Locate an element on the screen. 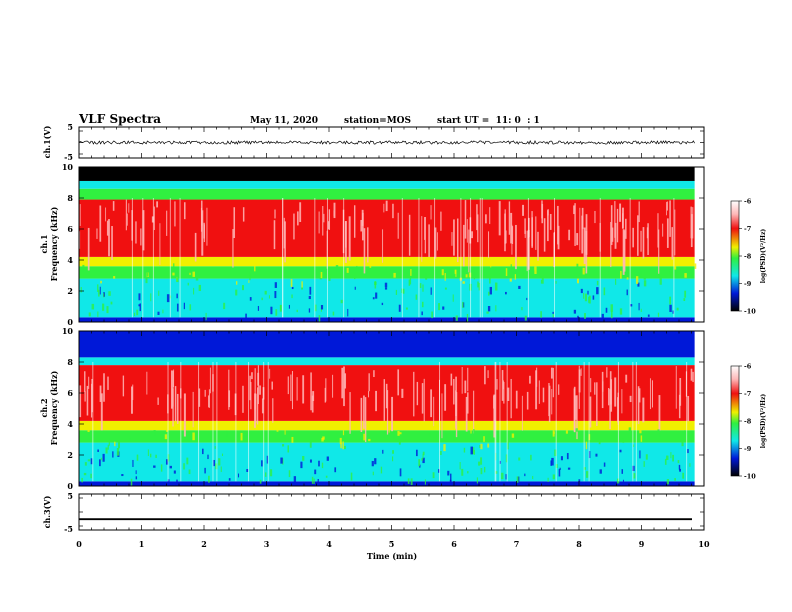 This screenshot has width=792, height=612. ch3-waveform-frame is located at coordinates (391, 512).